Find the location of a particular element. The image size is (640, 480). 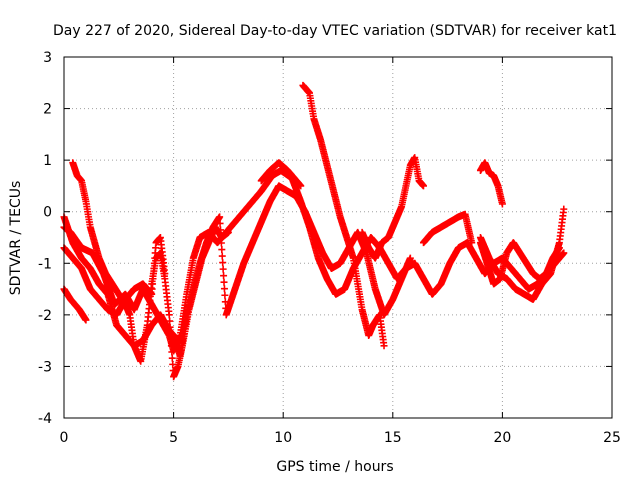

series-track-h is located at coordinates (343, 215).